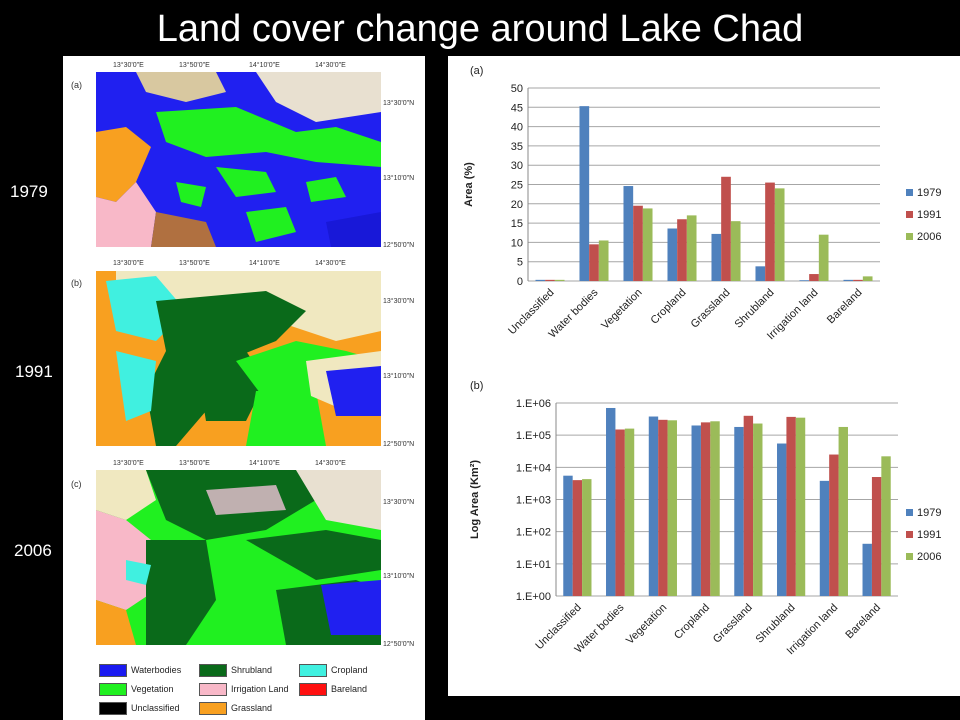 This screenshot has width=960, height=720. Describe the element at coordinates (155, 708) in the screenshot. I see `legend-label-unclassified: Unclassified` at that location.